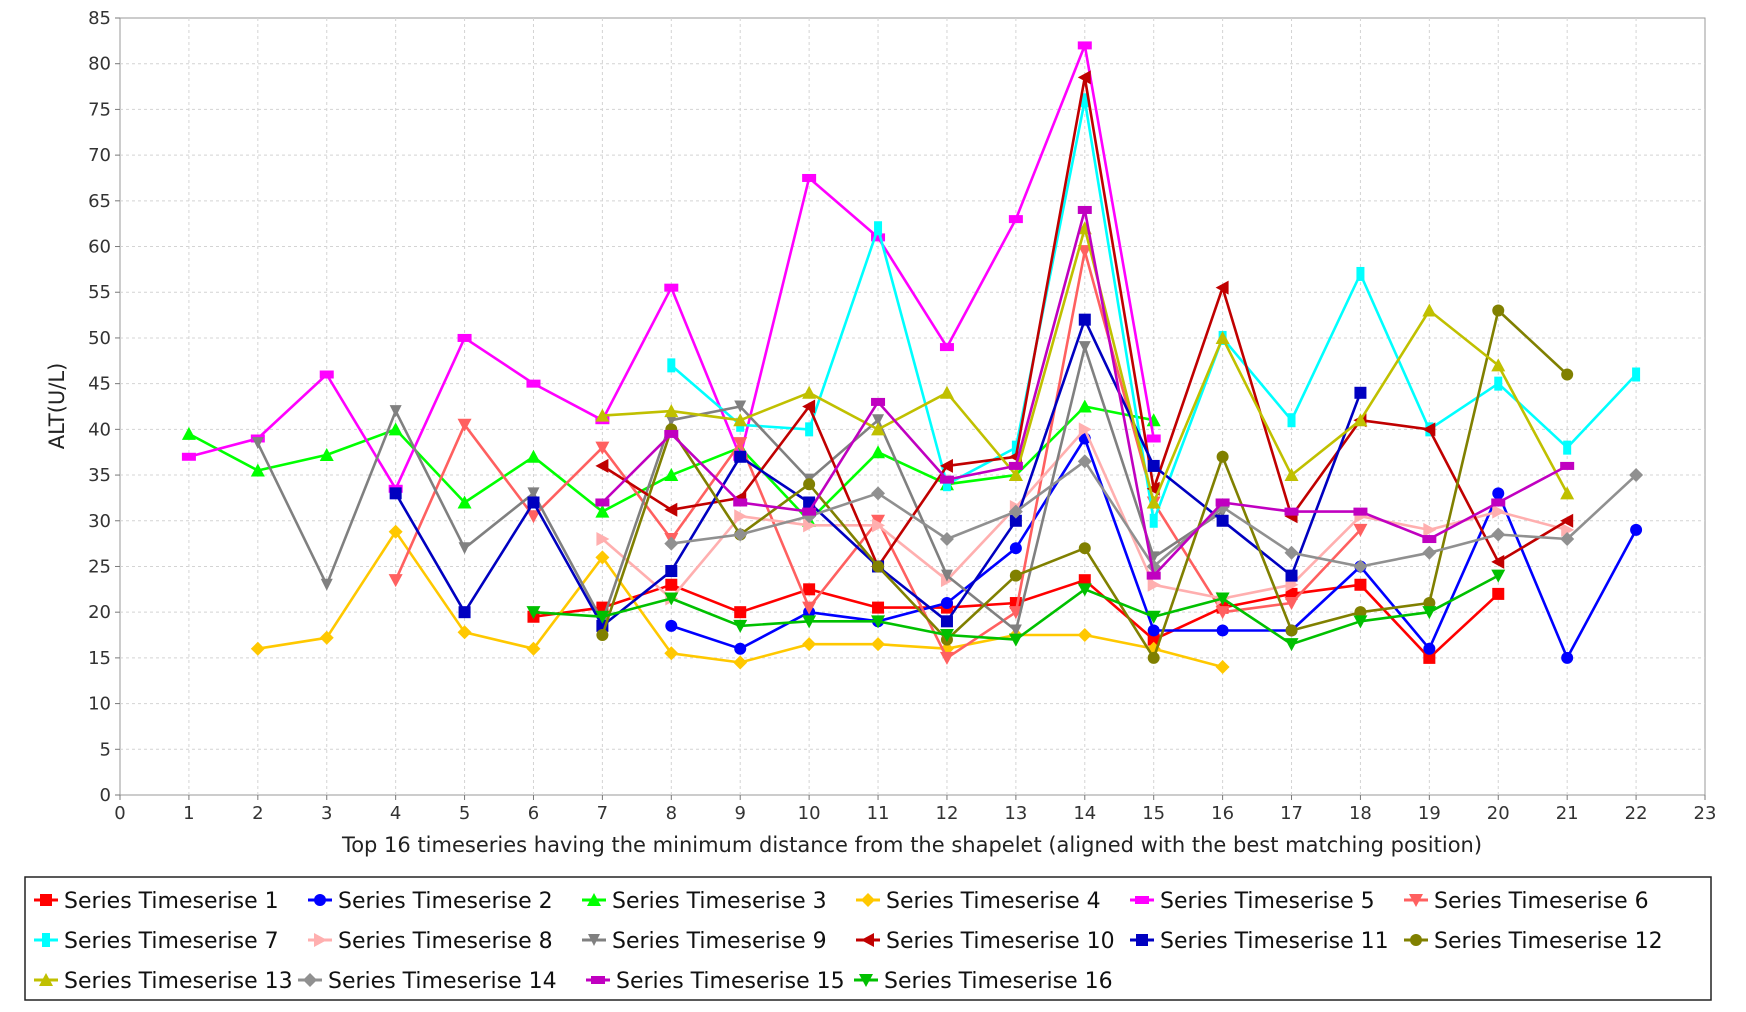 The image size is (1746, 1012). What do you see at coordinates (99, 429) in the screenshot?
I see `y-tick-label: 40` at bounding box center [99, 429].